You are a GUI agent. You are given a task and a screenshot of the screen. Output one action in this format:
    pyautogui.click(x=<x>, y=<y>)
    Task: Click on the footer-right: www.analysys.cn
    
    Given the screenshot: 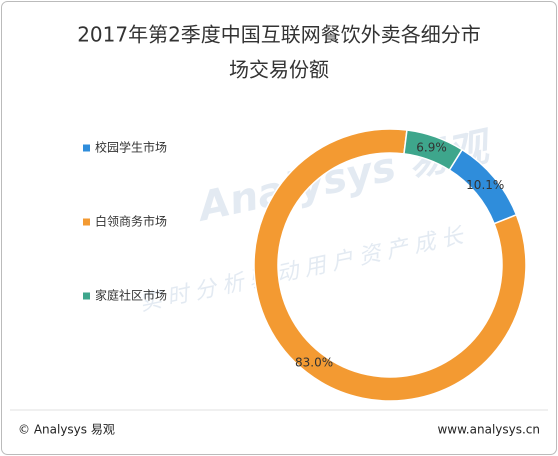 What is the action you would take?
    pyautogui.click(x=488, y=430)
    